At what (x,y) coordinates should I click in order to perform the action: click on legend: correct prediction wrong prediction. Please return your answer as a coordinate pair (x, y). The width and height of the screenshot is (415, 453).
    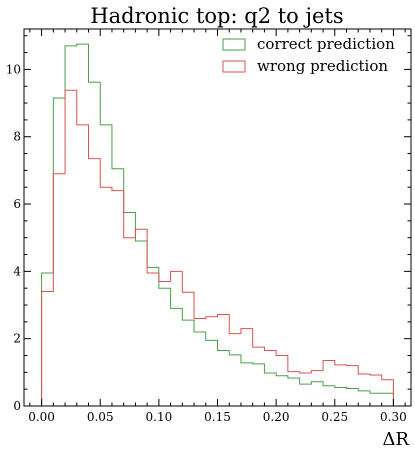
    Looking at the image, I should click on (308, 55).